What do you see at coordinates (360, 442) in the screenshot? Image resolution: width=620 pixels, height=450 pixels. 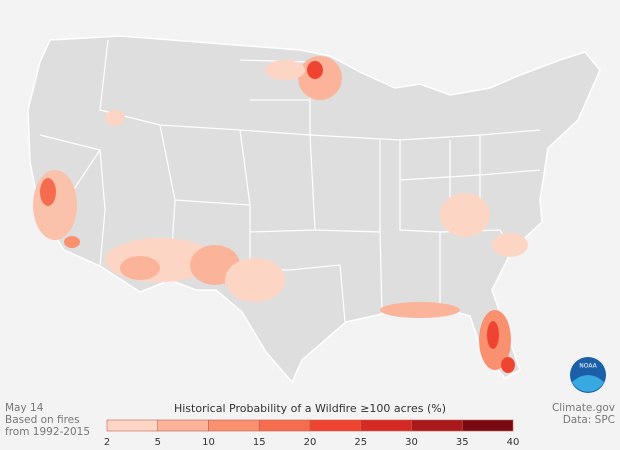 I see `legend-tick-label: 25` at bounding box center [360, 442].